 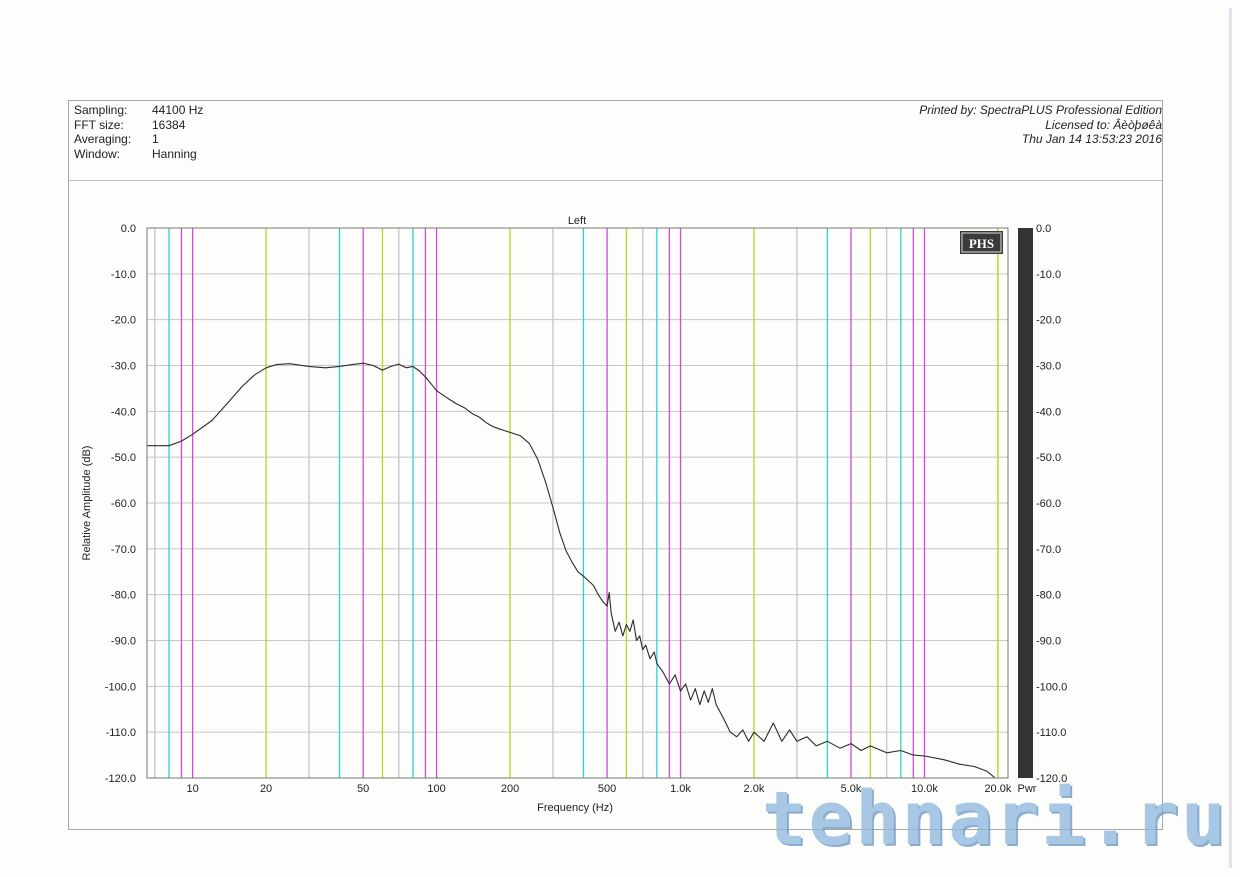 I want to click on x-tick-label: 10, so click(x=193, y=789).